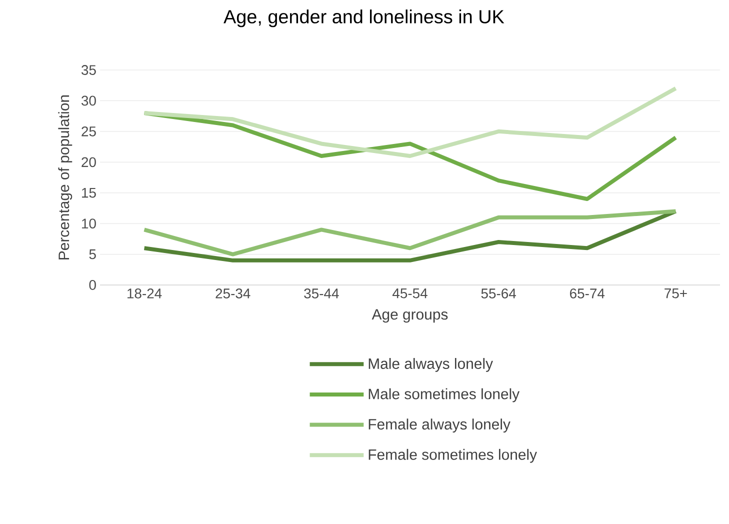  Describe the element at coordinates (89, 223) in the screenshot. I see `y-tick-label: 10` at that location.